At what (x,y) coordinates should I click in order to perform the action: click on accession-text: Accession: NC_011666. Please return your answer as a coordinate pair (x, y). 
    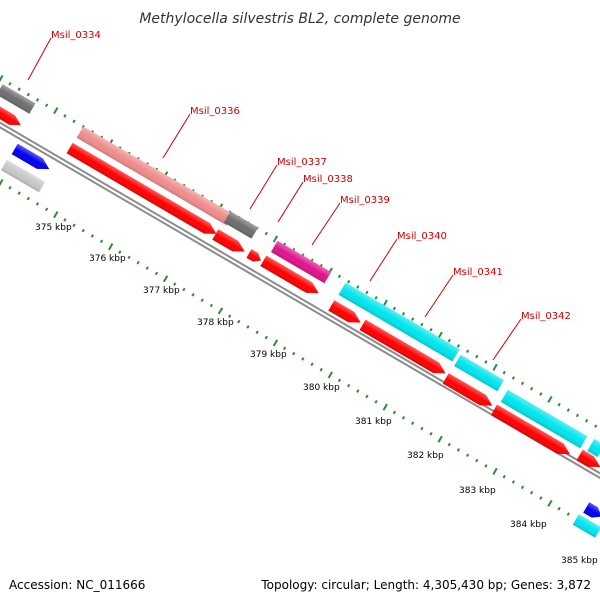
    Looking at the image, I should click on (77, 585).